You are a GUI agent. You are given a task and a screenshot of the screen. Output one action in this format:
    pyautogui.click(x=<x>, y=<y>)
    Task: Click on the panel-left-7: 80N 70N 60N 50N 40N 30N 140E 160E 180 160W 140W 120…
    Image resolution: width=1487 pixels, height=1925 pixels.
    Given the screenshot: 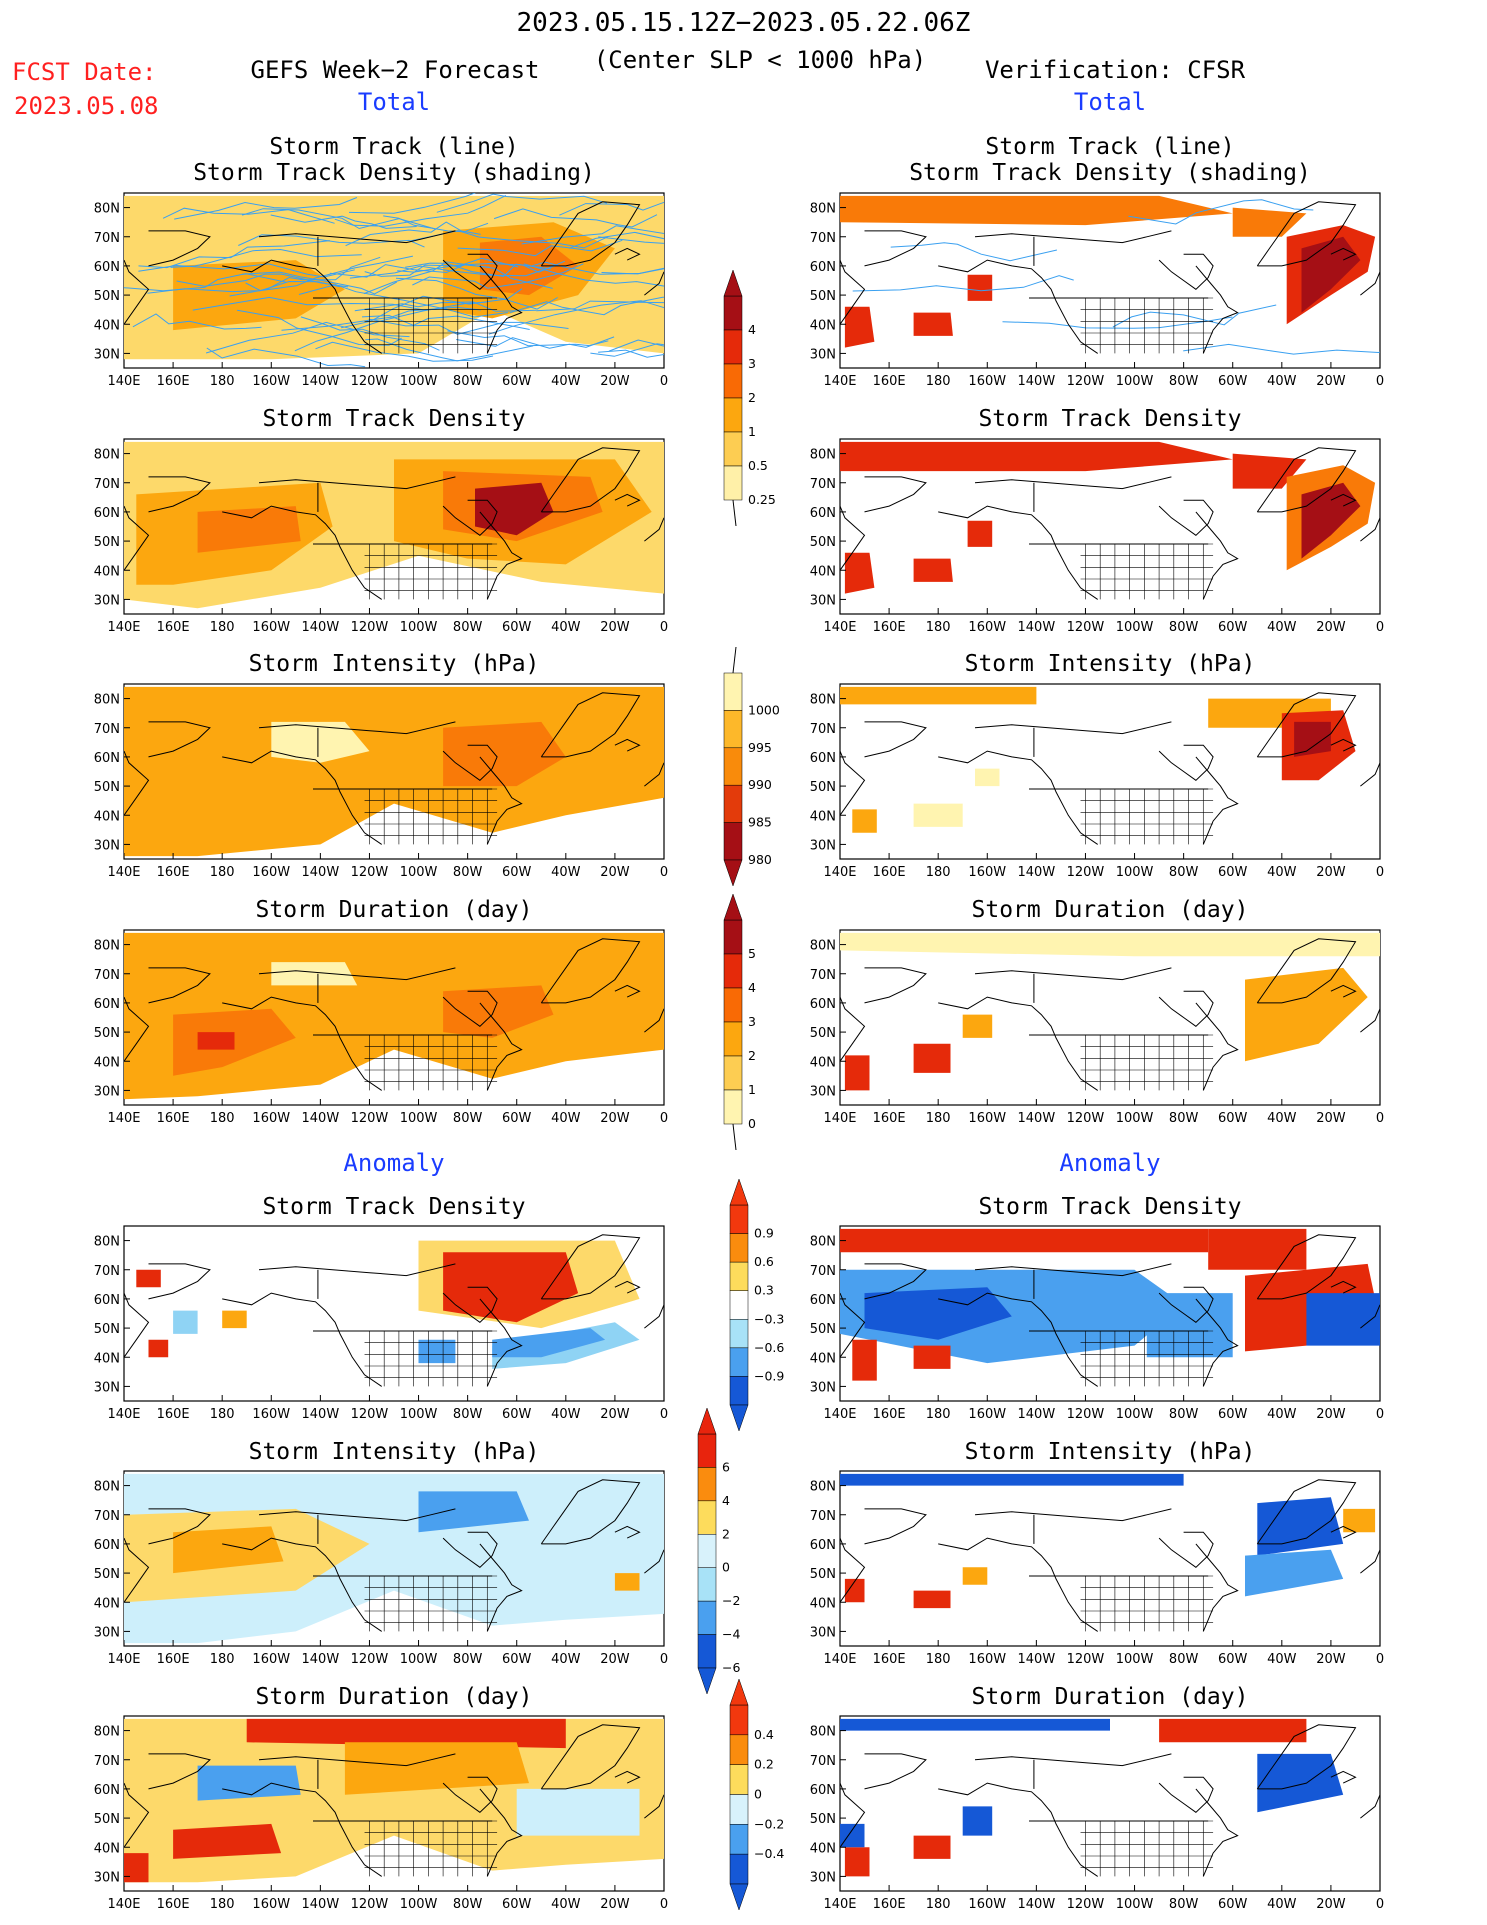 What is the action you would take?
    pyautogui.click(x=381, y=1813)
    